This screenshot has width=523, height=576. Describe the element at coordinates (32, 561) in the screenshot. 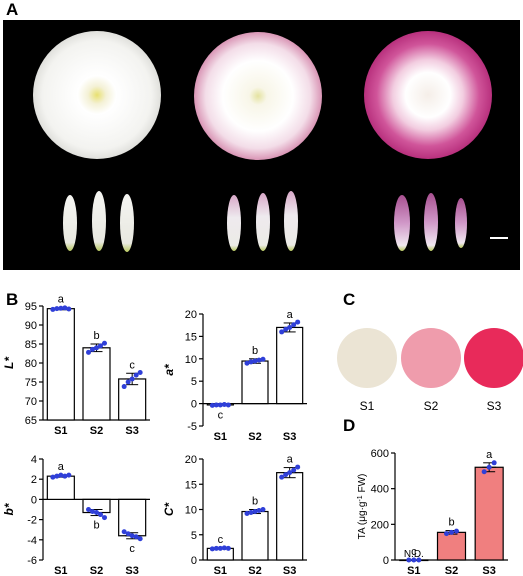

I see `y-tick-label: -6` at that location.